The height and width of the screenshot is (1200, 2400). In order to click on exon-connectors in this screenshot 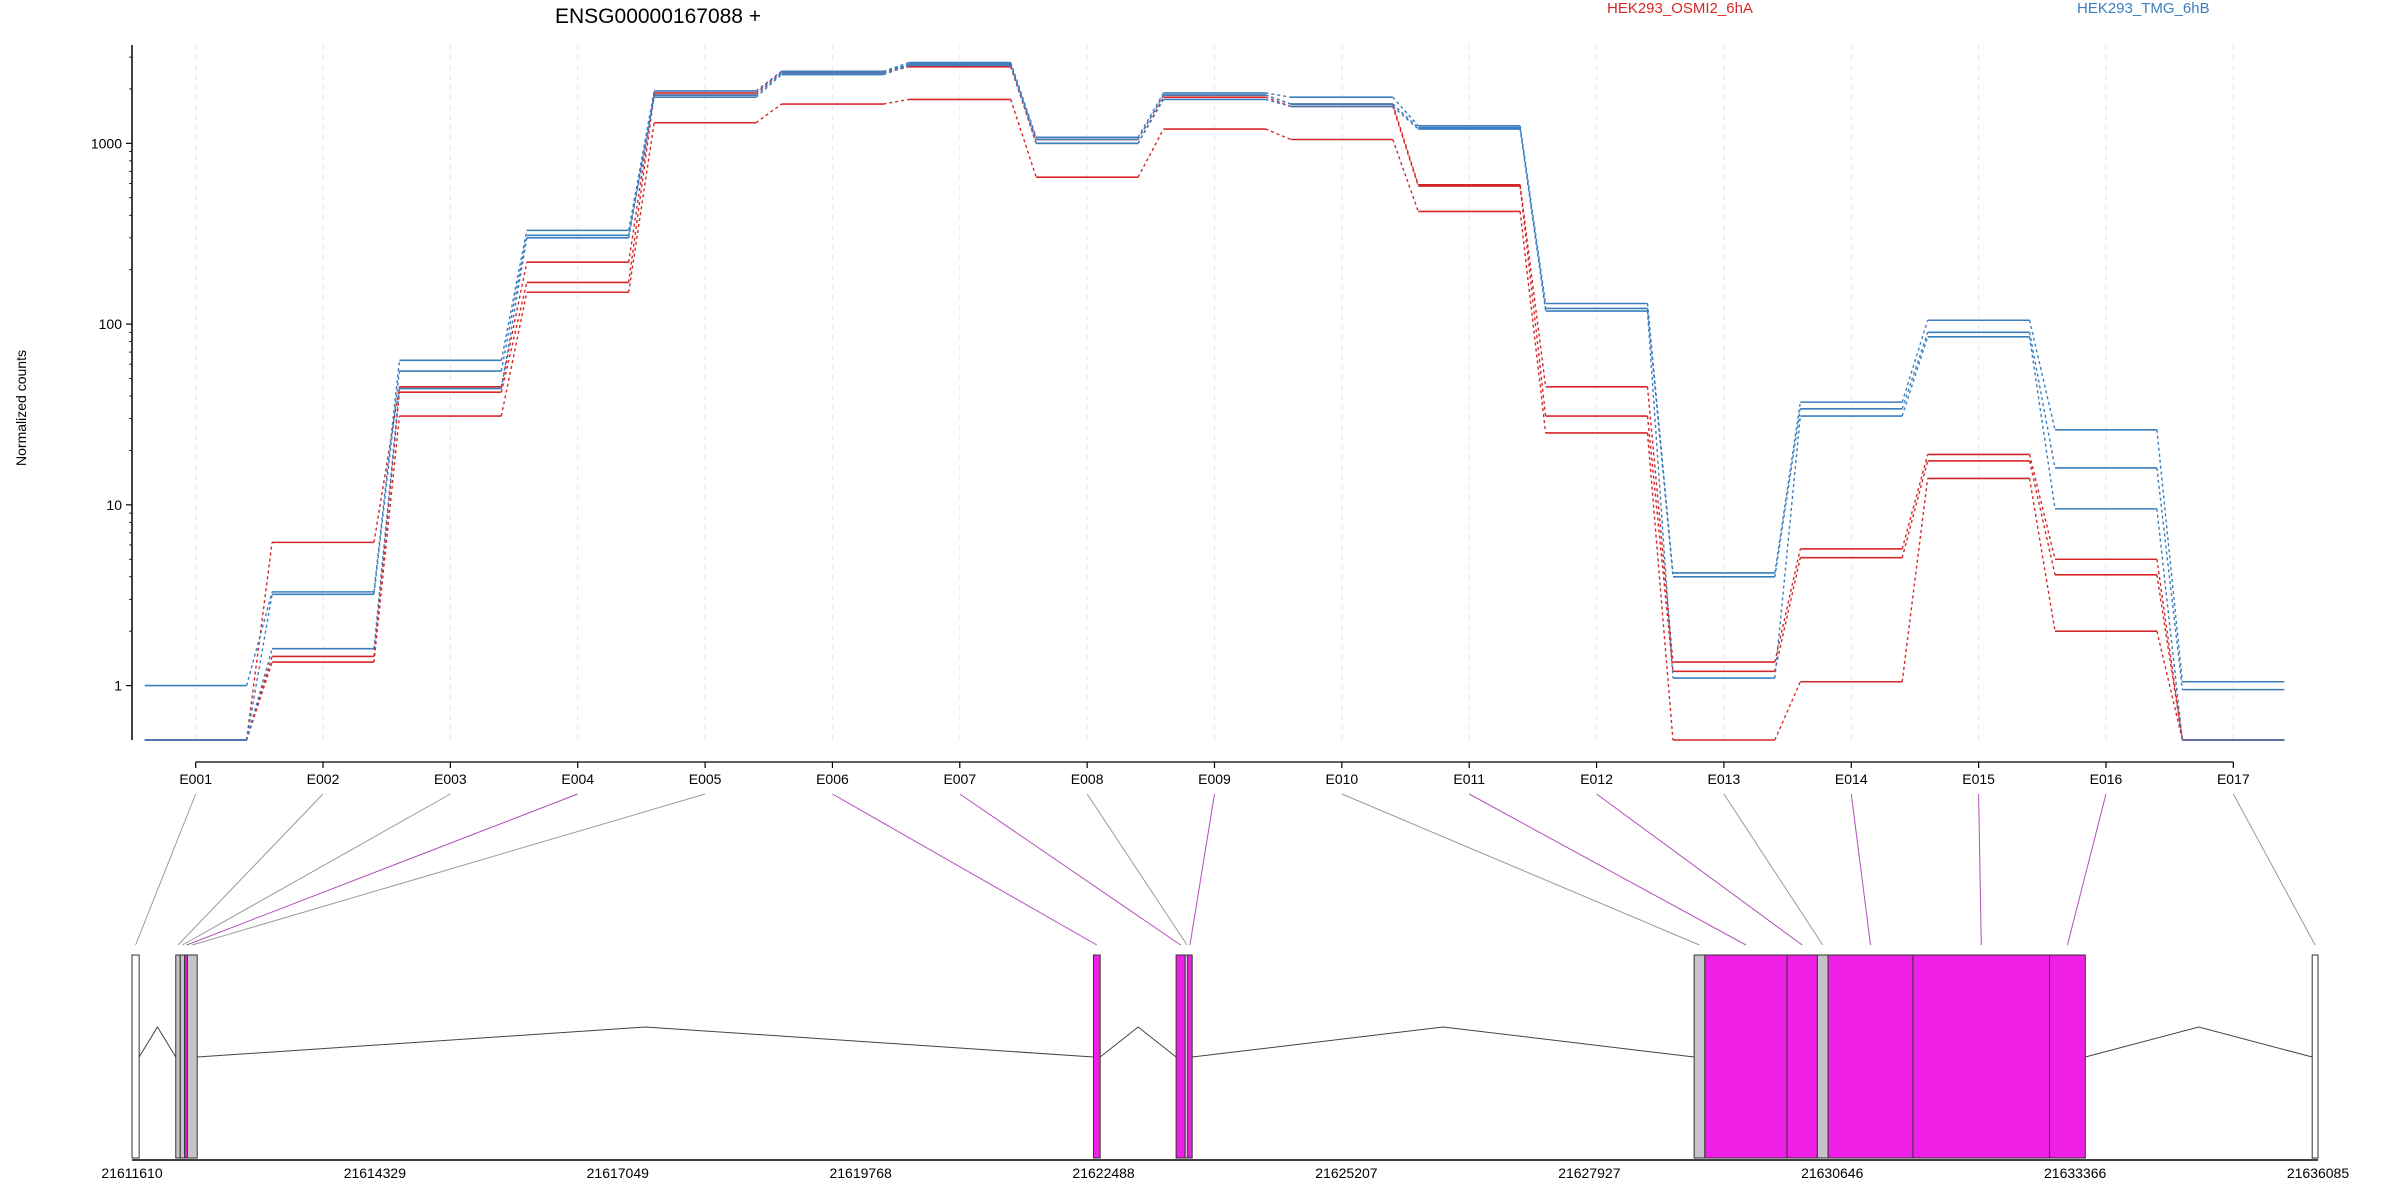, I will do `click(1225, 869)`.